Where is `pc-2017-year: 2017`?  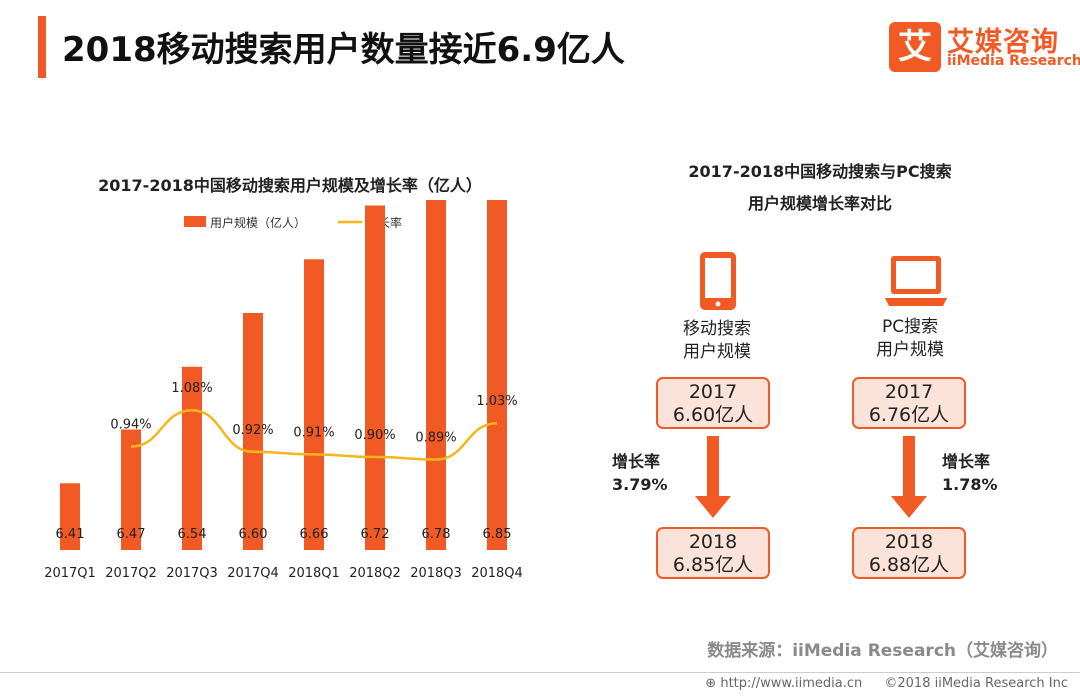 pc-2017-year: 2017 is located at coordinates (909, 392).